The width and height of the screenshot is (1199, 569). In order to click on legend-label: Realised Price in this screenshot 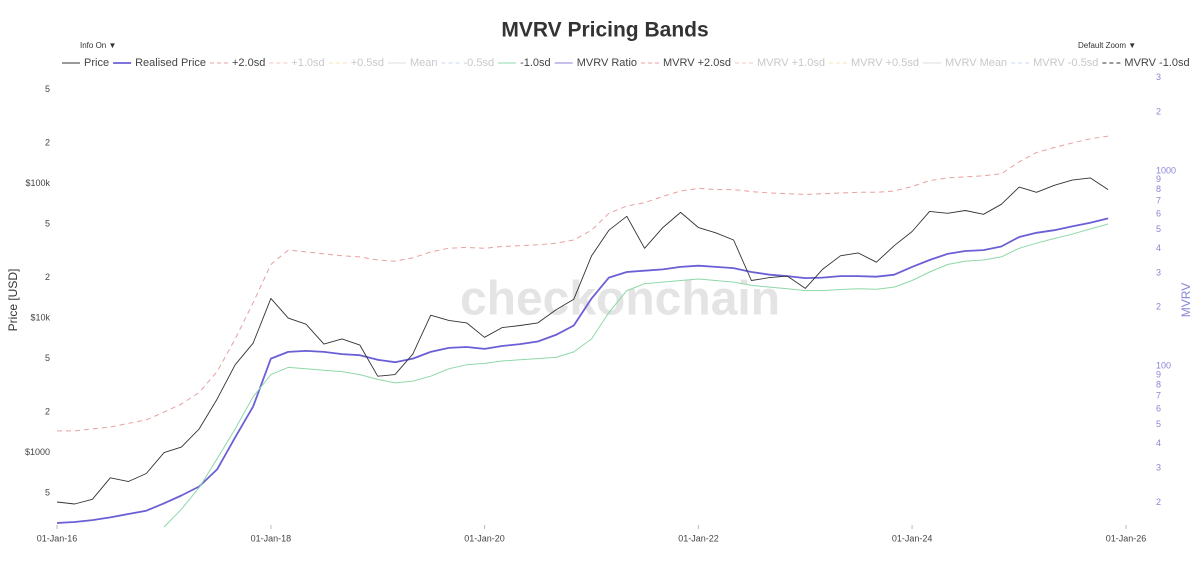, I will do `click(170, 63)`.